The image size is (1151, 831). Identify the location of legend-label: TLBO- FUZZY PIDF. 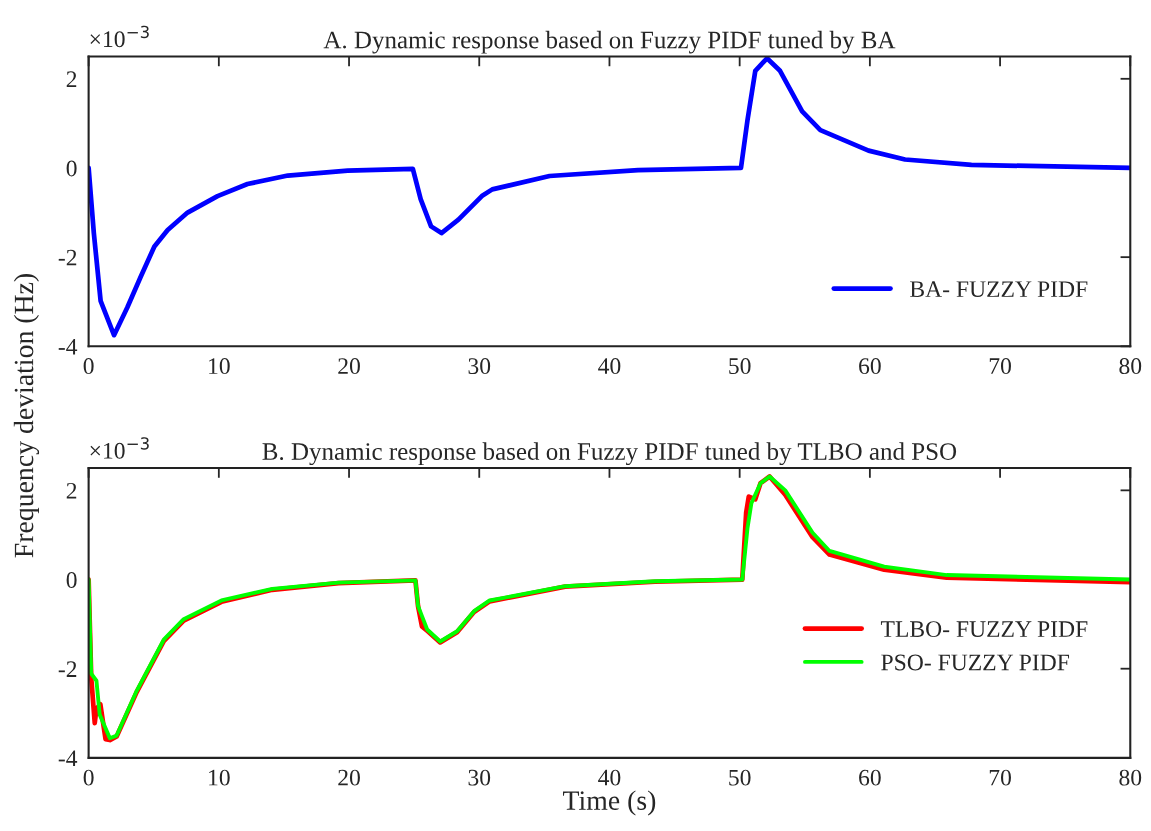
(984, 629).